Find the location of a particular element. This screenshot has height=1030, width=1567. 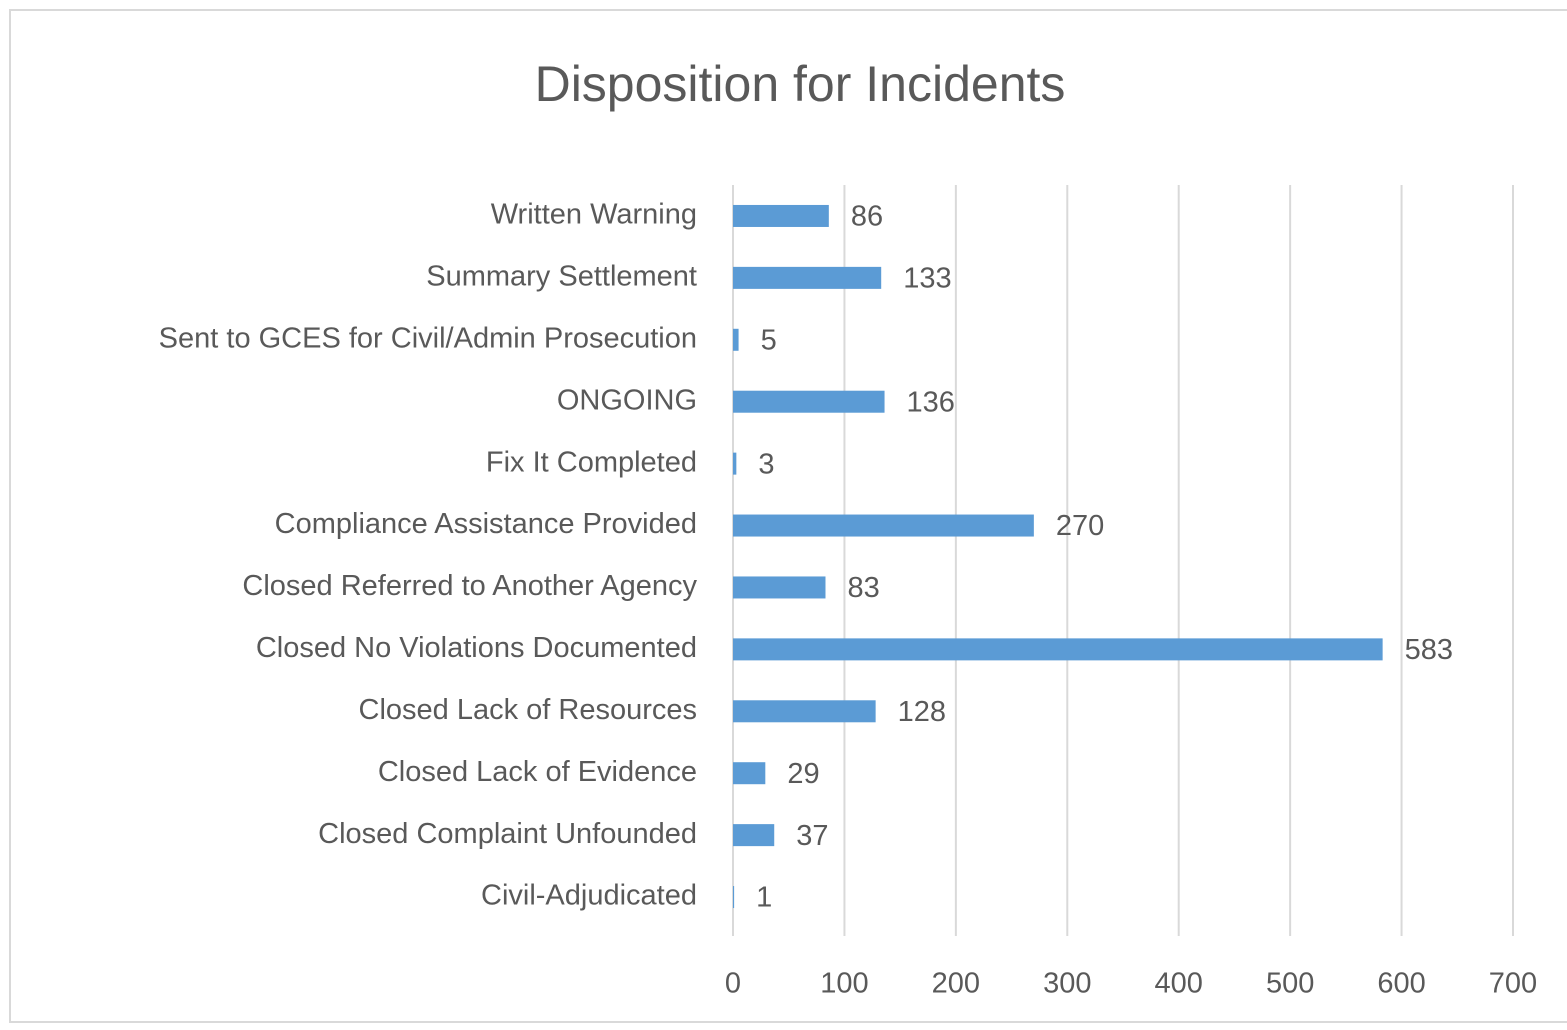

x-tick-label: 100 is located at coordinates (844, 984).